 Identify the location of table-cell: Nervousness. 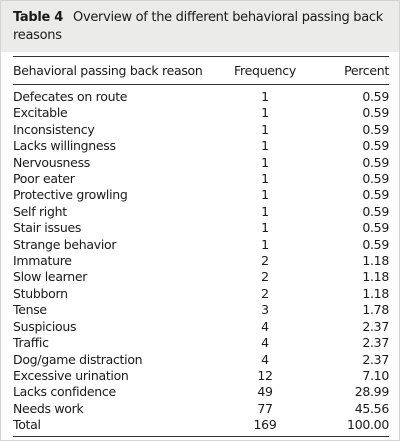
(51, 162).